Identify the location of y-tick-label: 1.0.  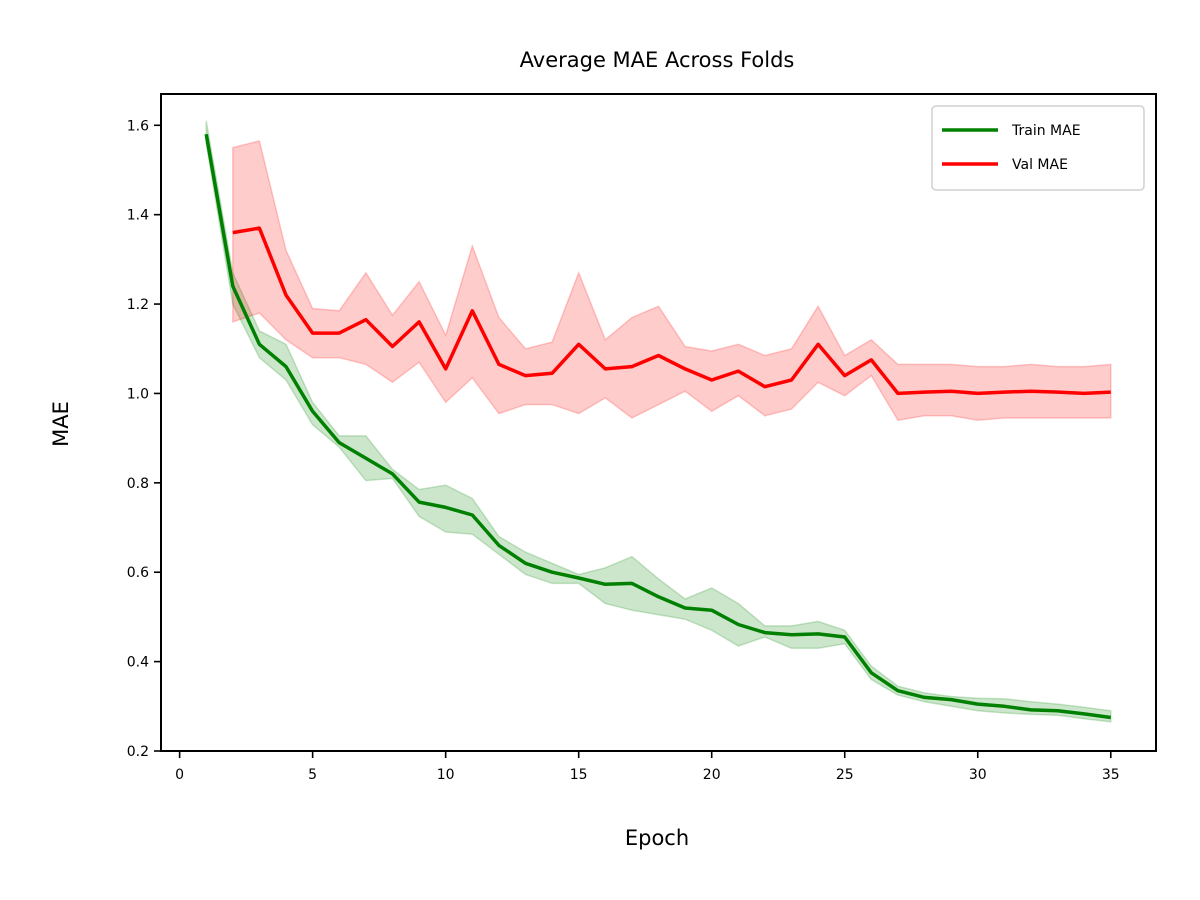
(138, 394).